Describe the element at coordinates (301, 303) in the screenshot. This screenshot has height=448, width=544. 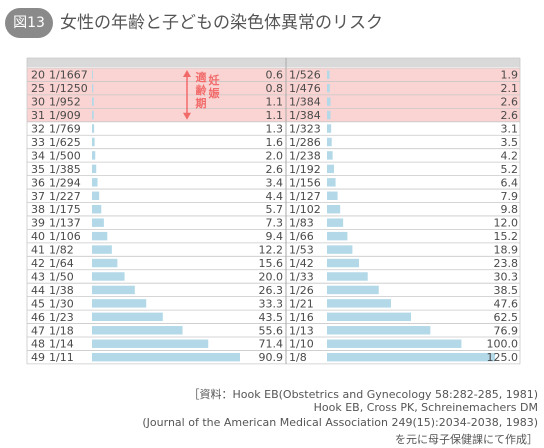
I see `all-ratio-label: 1/21` at that location.